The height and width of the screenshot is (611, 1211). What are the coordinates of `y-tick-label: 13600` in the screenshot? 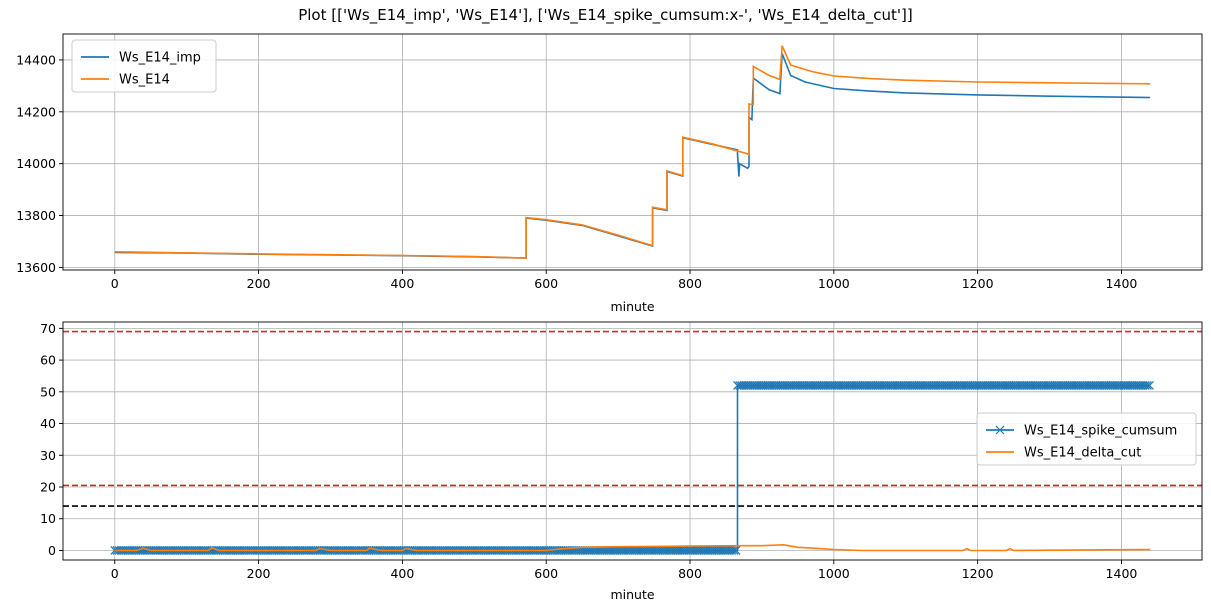 It's located at (36, 267).